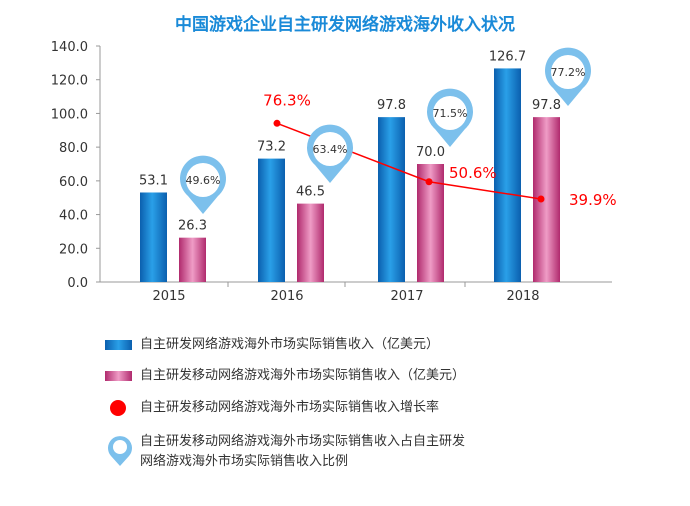 Image resolution: width=690 pixels, height=506 pixels. Describe the element at coordinates (290, 344) in the screenshot. I see `legend-label: 自主研发网络游戏海外市场实际销售收入（亿美元）` at that location.